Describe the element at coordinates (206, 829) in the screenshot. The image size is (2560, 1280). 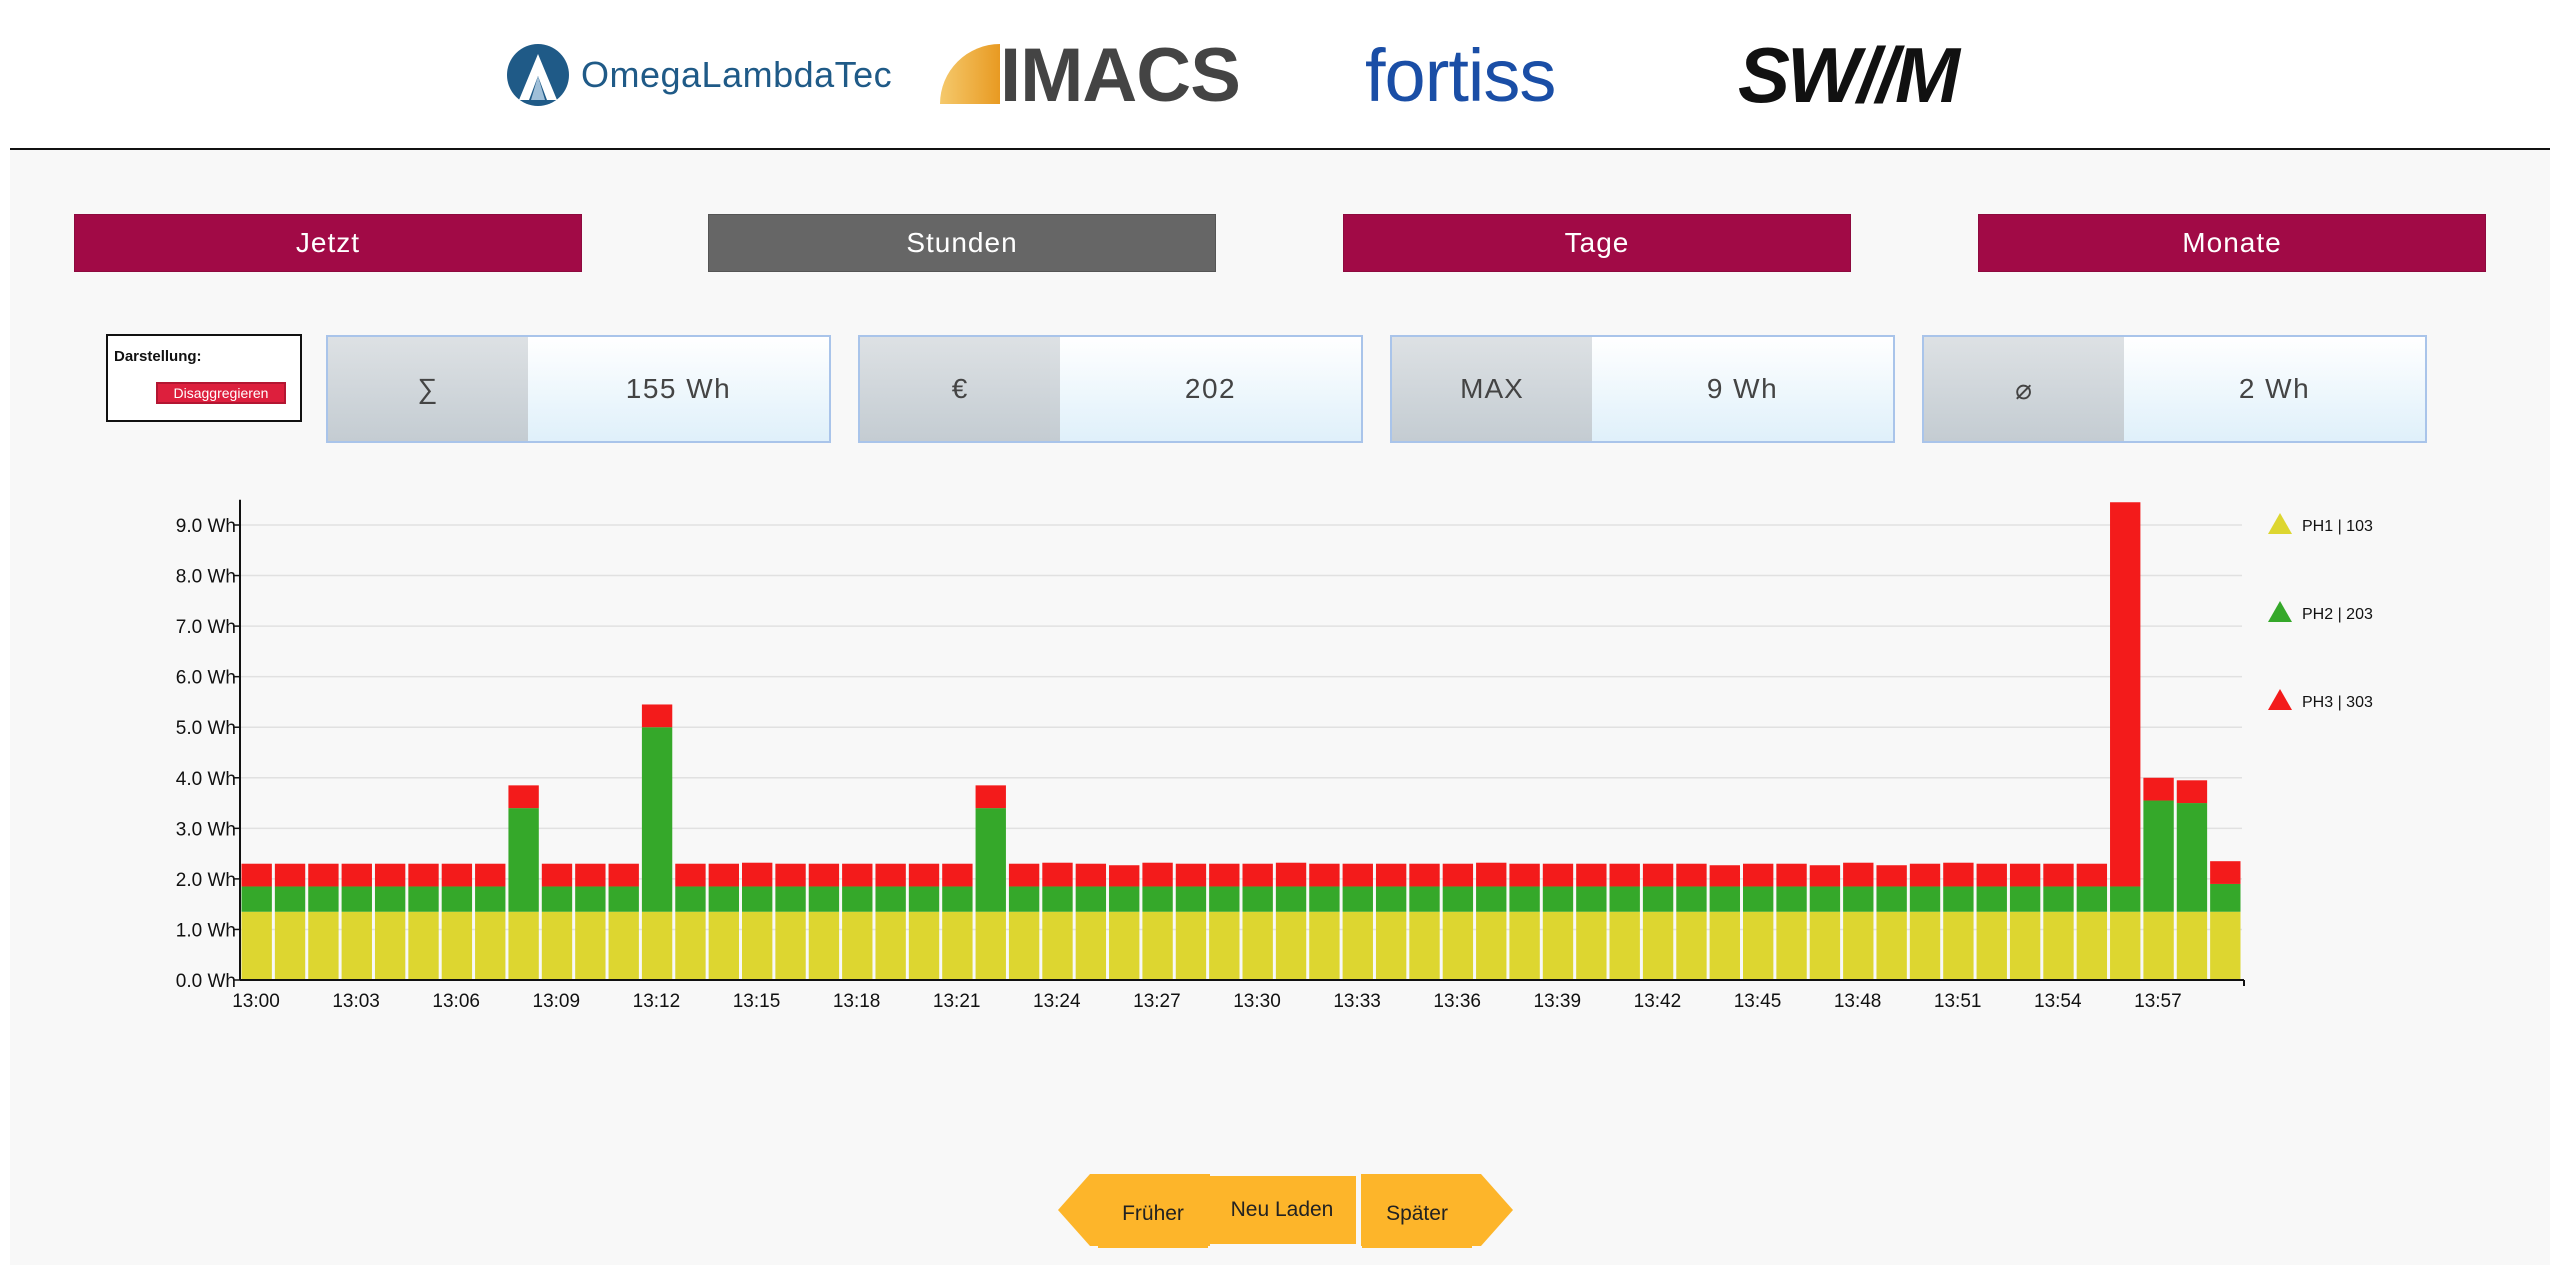
I see `y-tick-label: 3.0 Wh` at that location.